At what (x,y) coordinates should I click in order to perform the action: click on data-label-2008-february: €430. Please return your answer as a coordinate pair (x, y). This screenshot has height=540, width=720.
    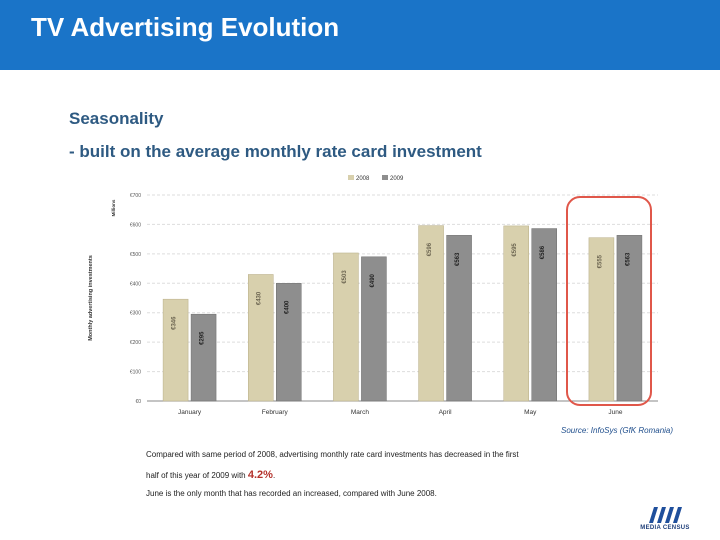
    Looking at the image, I should click on (260, 298).